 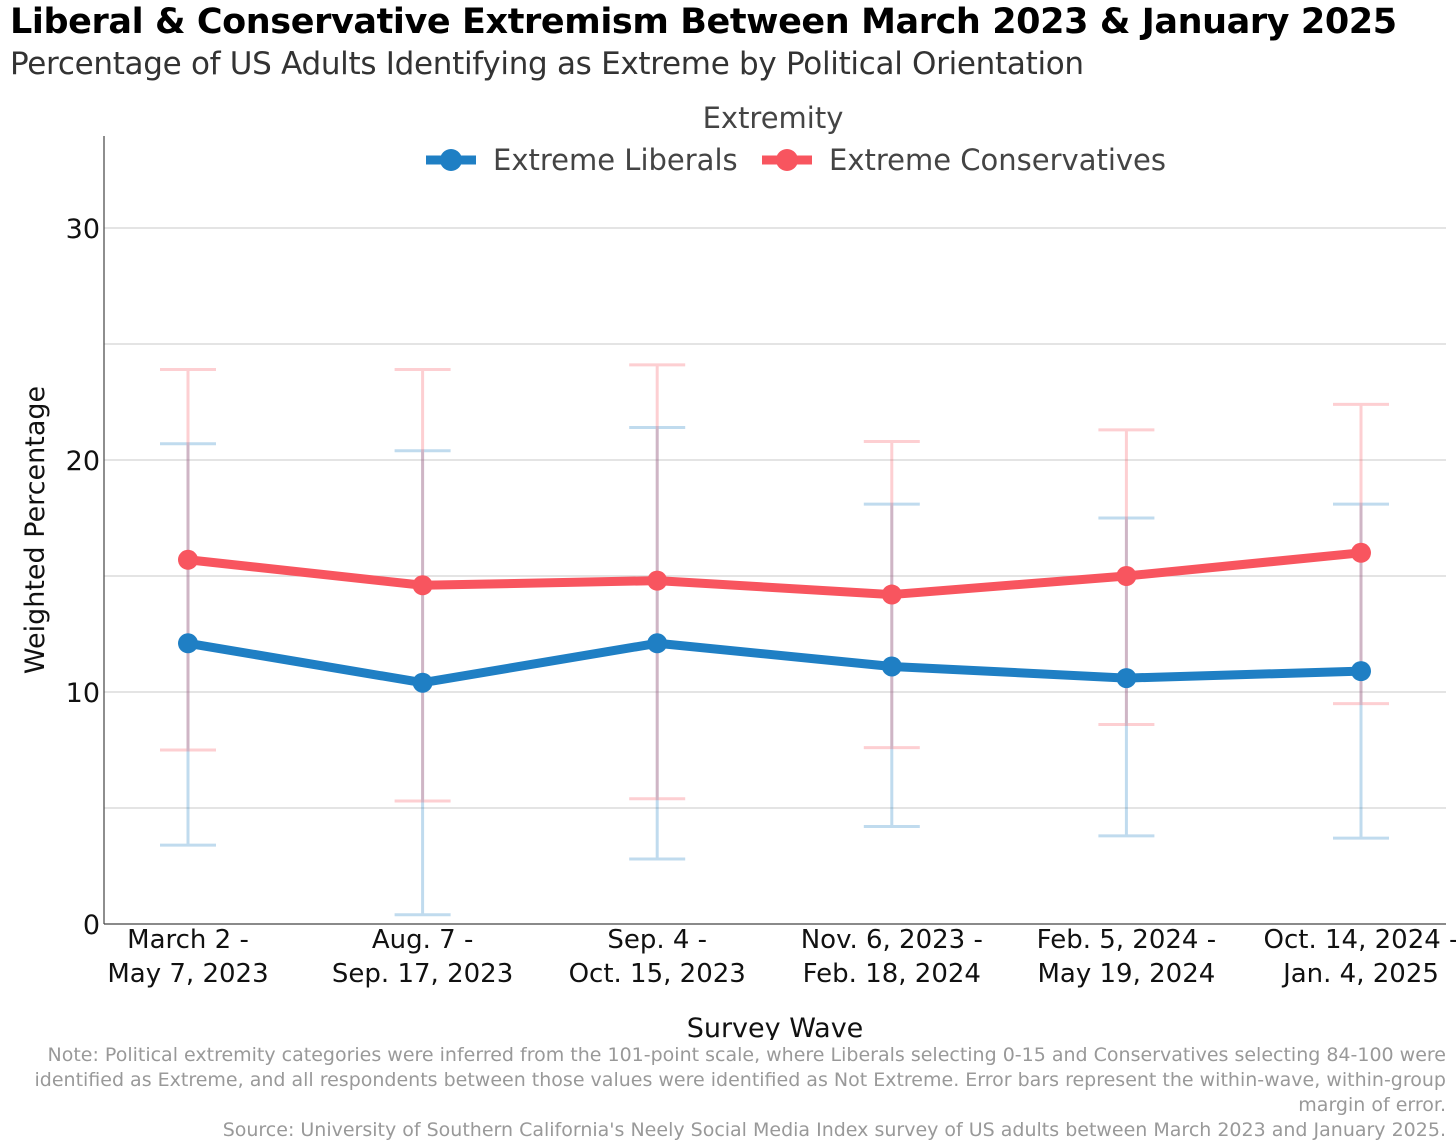 I want to click on x-tick-label: Feb. 5, 2024 - May 19, 2024, so click(x=1126, y=957).